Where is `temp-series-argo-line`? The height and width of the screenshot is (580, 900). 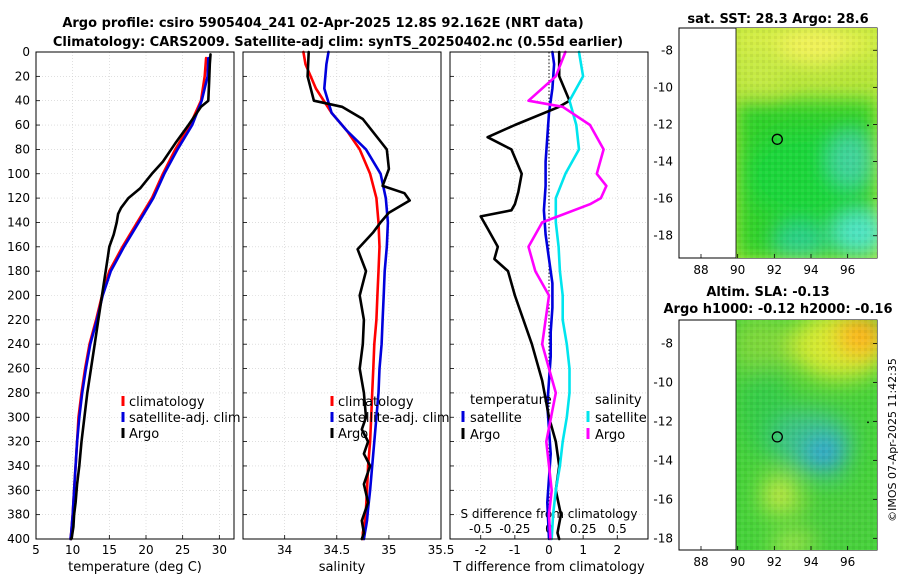
temp-series-argo-line is located at coordinates (140, 297).